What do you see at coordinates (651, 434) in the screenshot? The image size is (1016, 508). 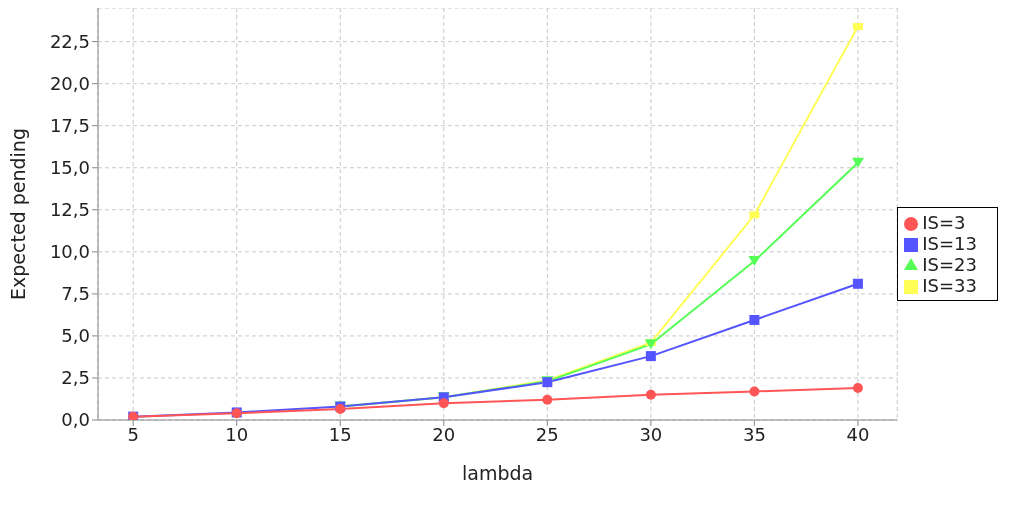 I see `x-tick-label: 30` at bounding box center [651, 434].